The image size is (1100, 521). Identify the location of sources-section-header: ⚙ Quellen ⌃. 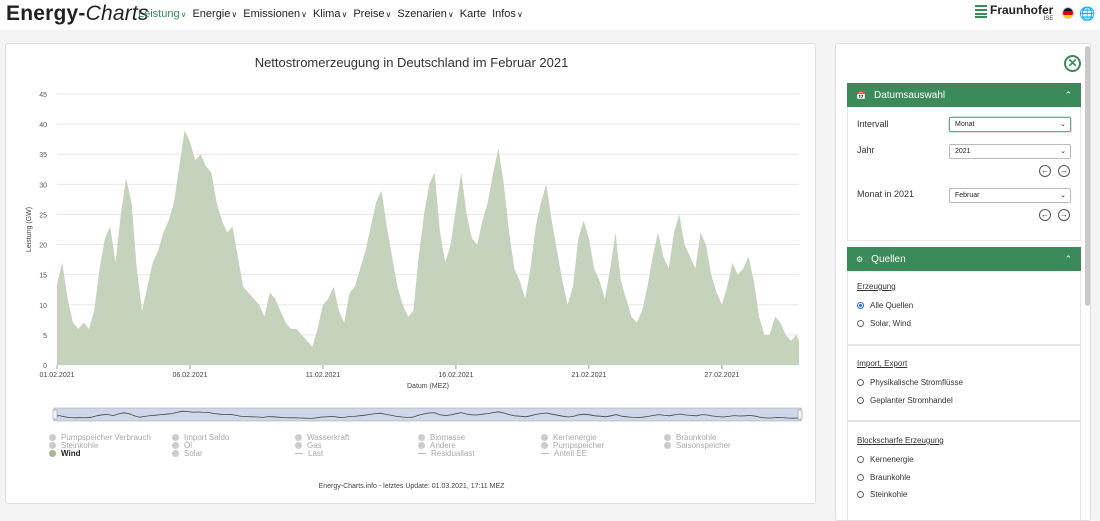
(964, 259).